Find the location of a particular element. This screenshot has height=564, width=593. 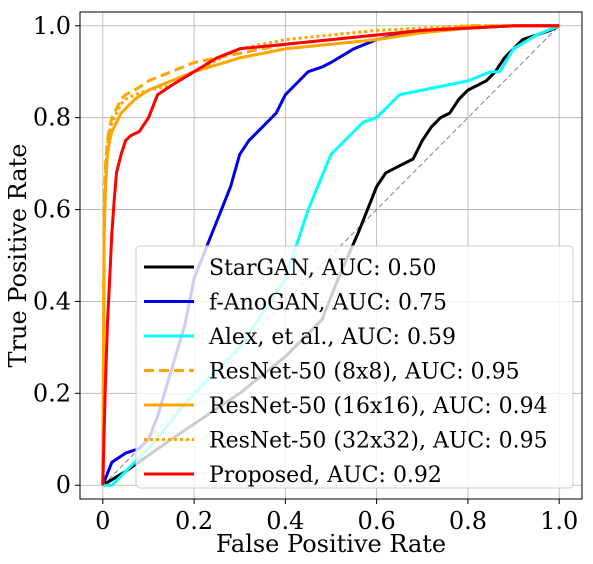

legend-label: ResNet-50 (8x8), AUC: 0.95 is located at coordinates (364, 372).